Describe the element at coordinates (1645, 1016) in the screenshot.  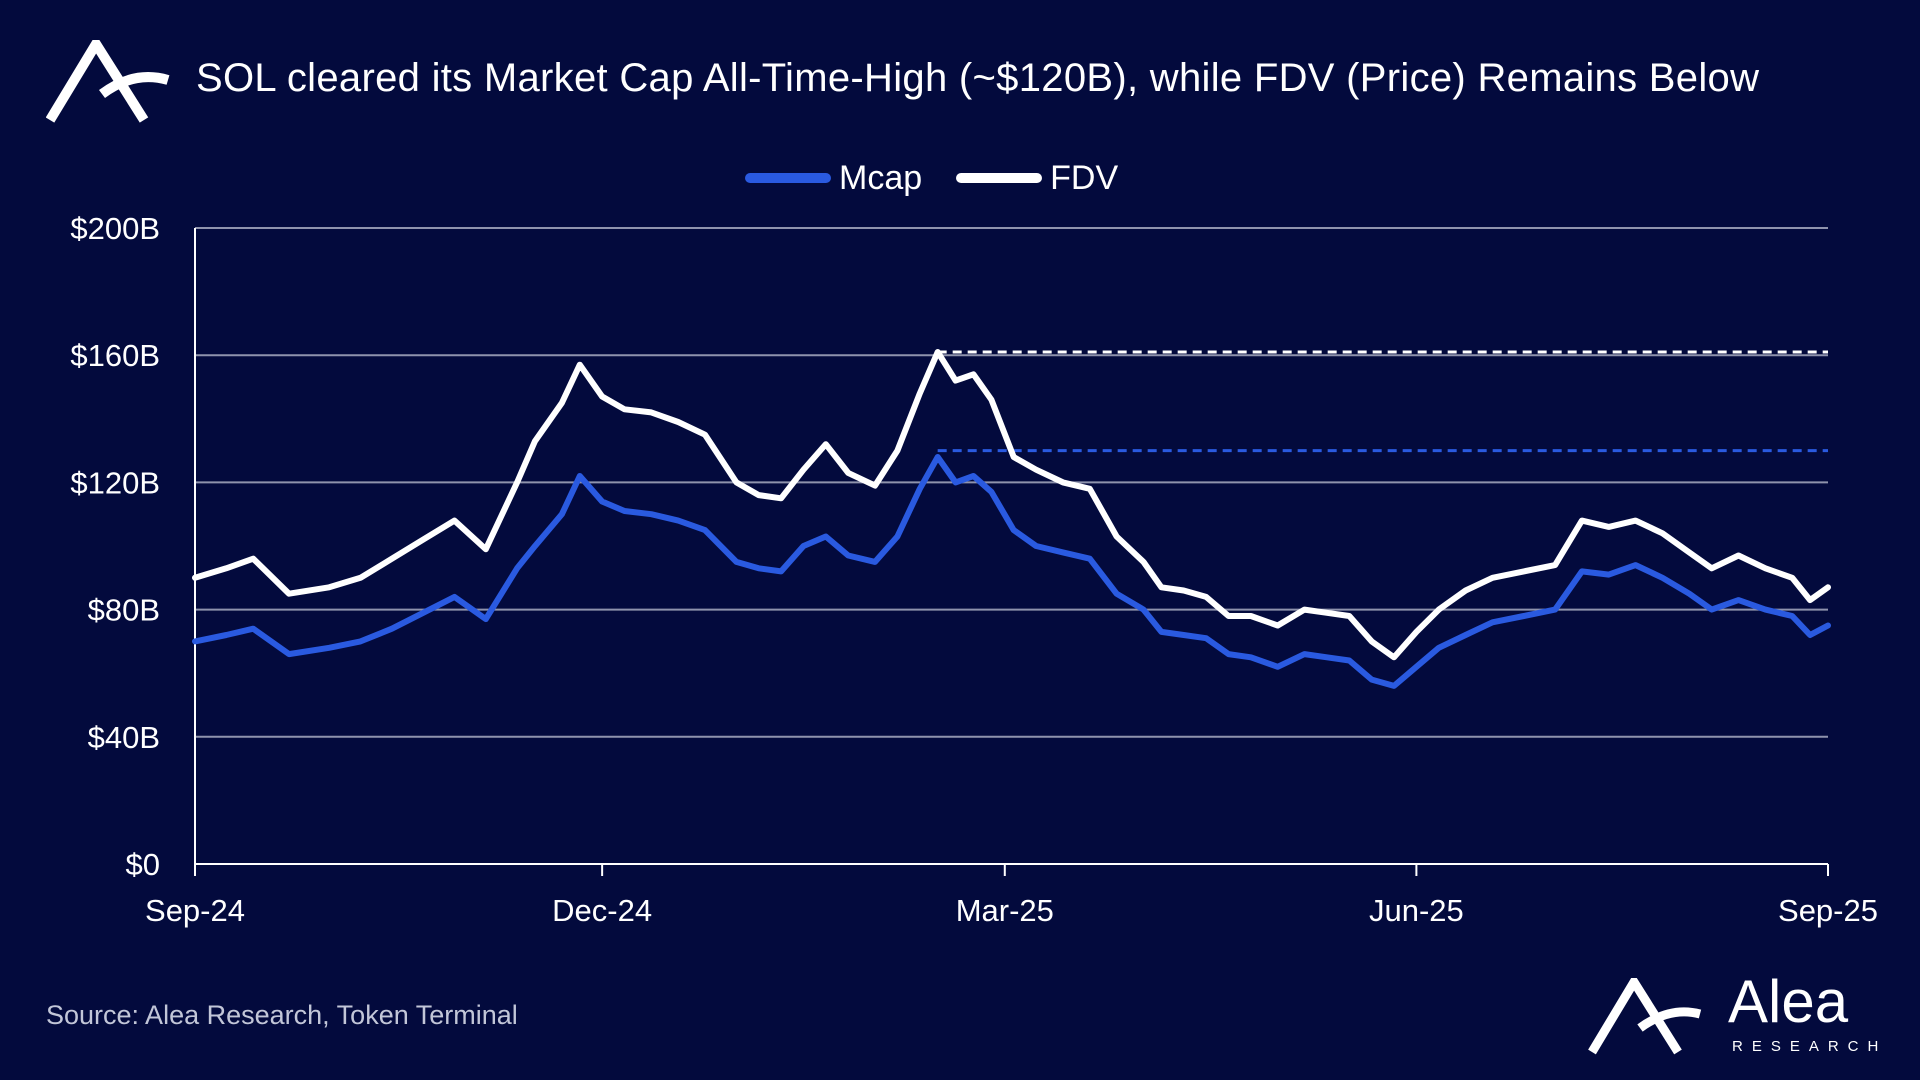
I see `alea-brand-icon` at that location.